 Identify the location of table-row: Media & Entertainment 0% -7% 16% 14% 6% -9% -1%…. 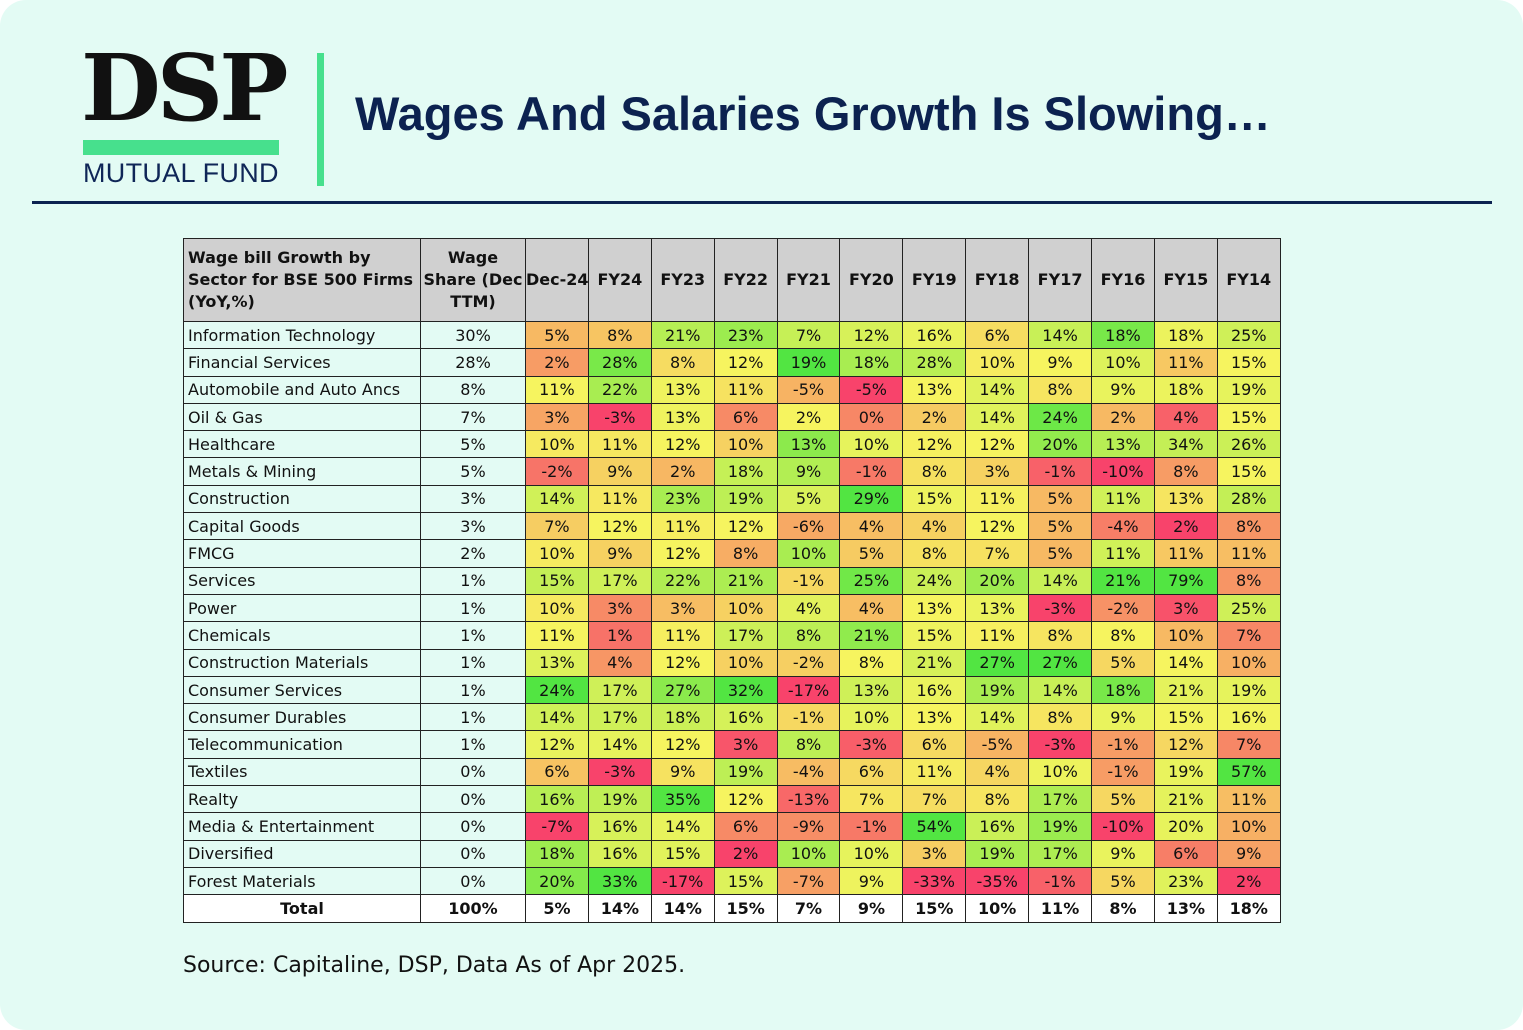
(732, 826).